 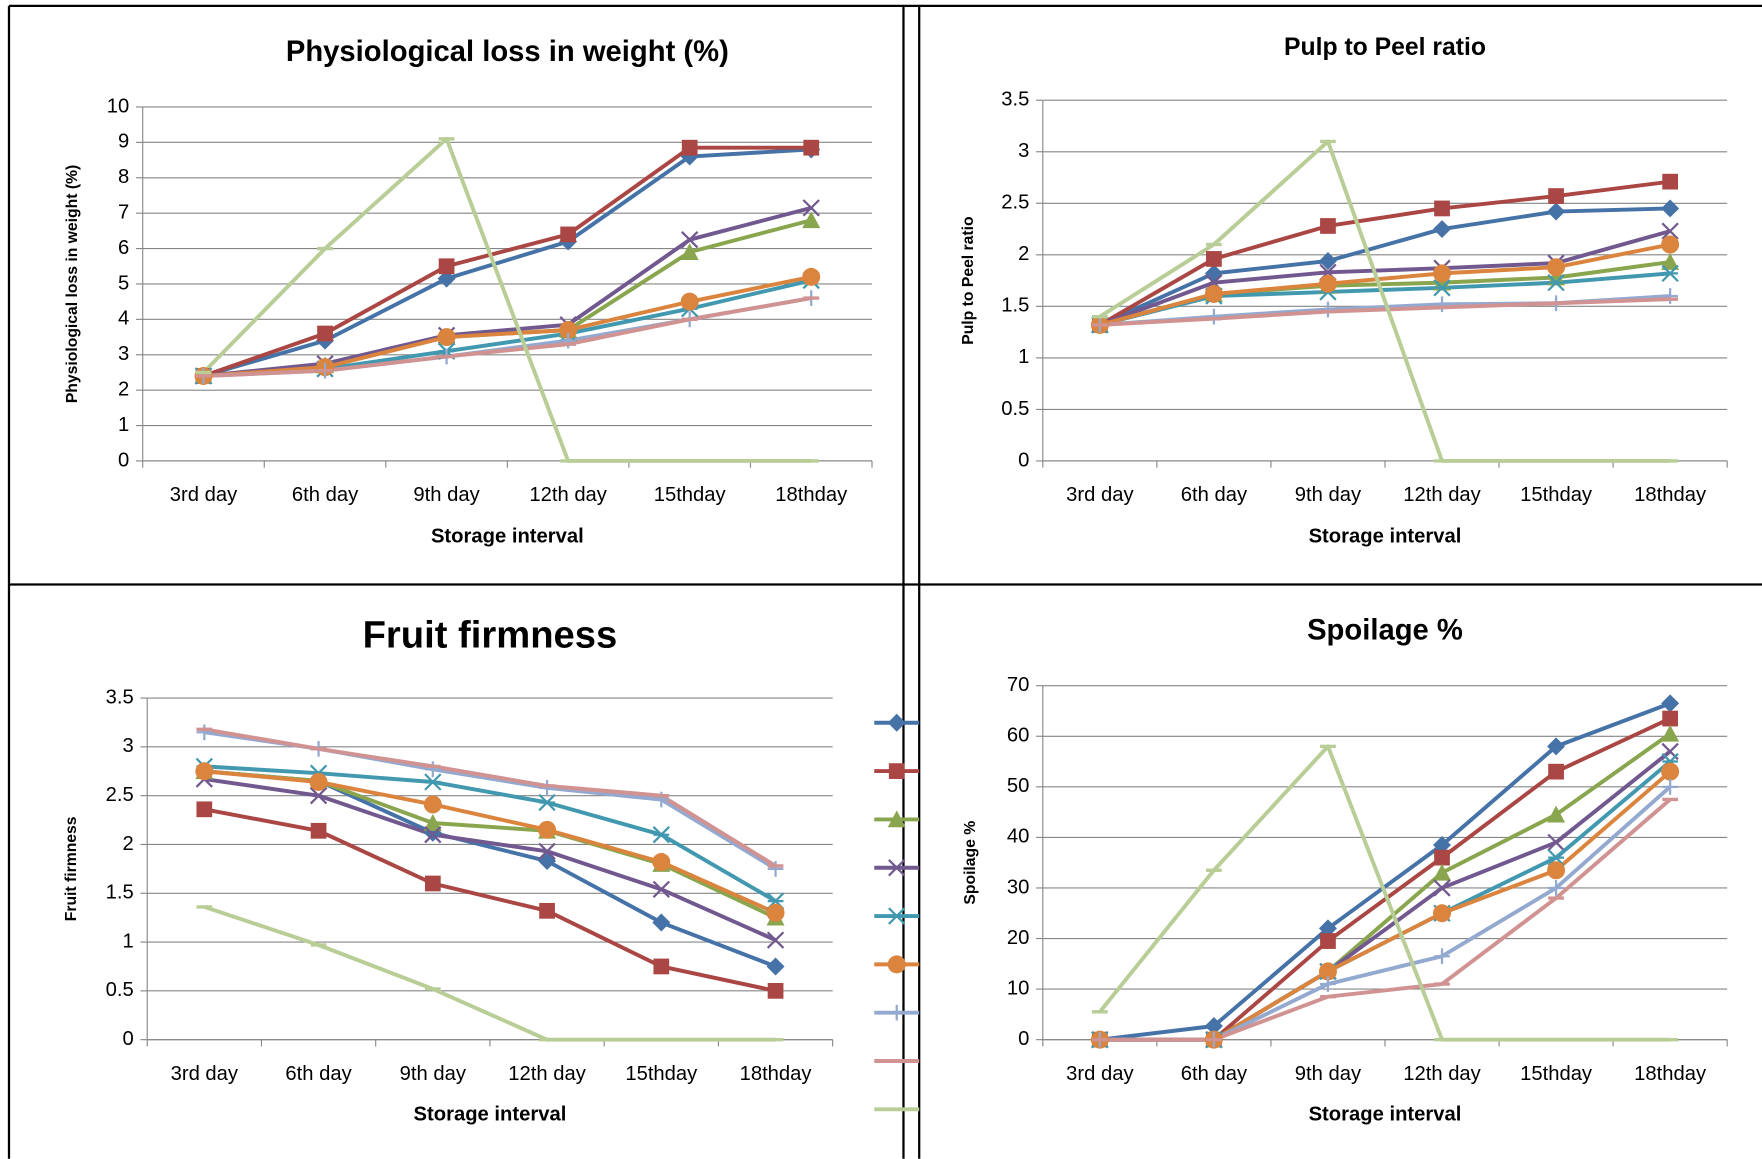 What do you see at coordinates (1015, 409) in the screenshot?
I see `y-tick-label: 0.5` at bounding box center [1015, 409].